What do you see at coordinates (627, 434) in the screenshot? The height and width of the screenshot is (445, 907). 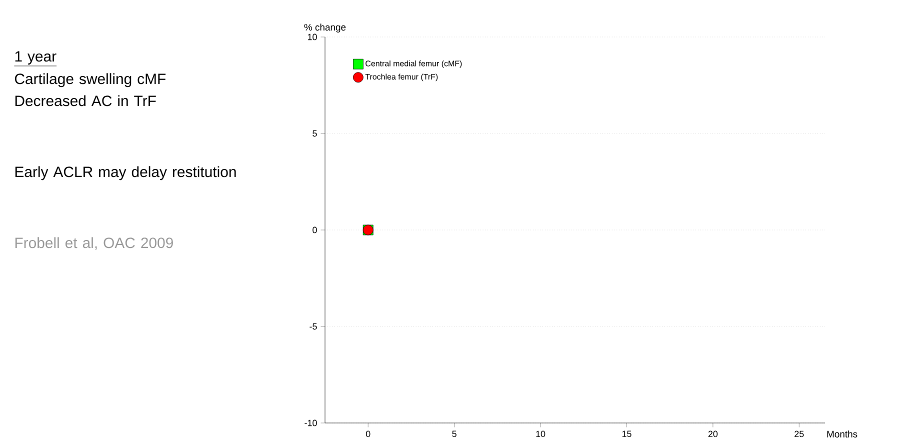 I see `x-tick-label: 15` at bounding box center [627, 434].